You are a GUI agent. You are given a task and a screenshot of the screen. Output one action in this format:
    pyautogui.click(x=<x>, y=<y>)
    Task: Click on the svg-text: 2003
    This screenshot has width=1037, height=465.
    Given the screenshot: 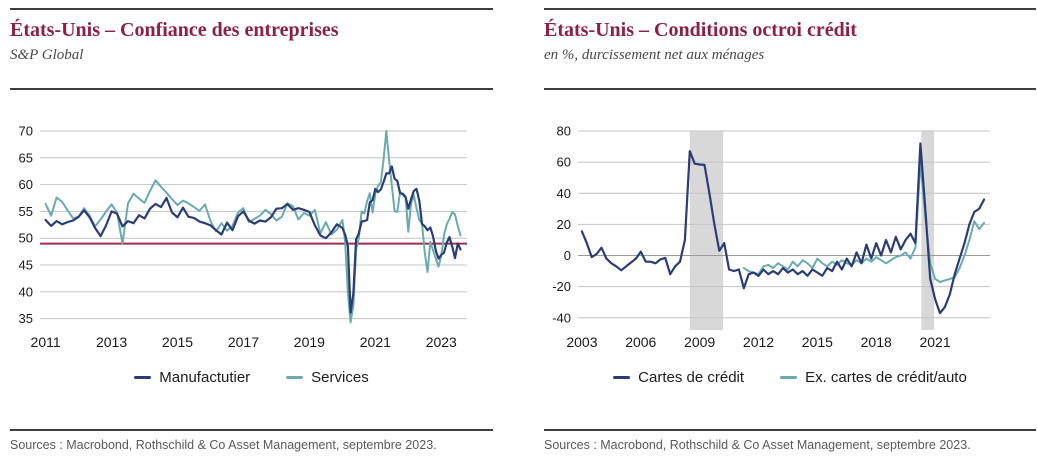 What is the action you would take?
    pyautogui.click(x=581, y=342)
    